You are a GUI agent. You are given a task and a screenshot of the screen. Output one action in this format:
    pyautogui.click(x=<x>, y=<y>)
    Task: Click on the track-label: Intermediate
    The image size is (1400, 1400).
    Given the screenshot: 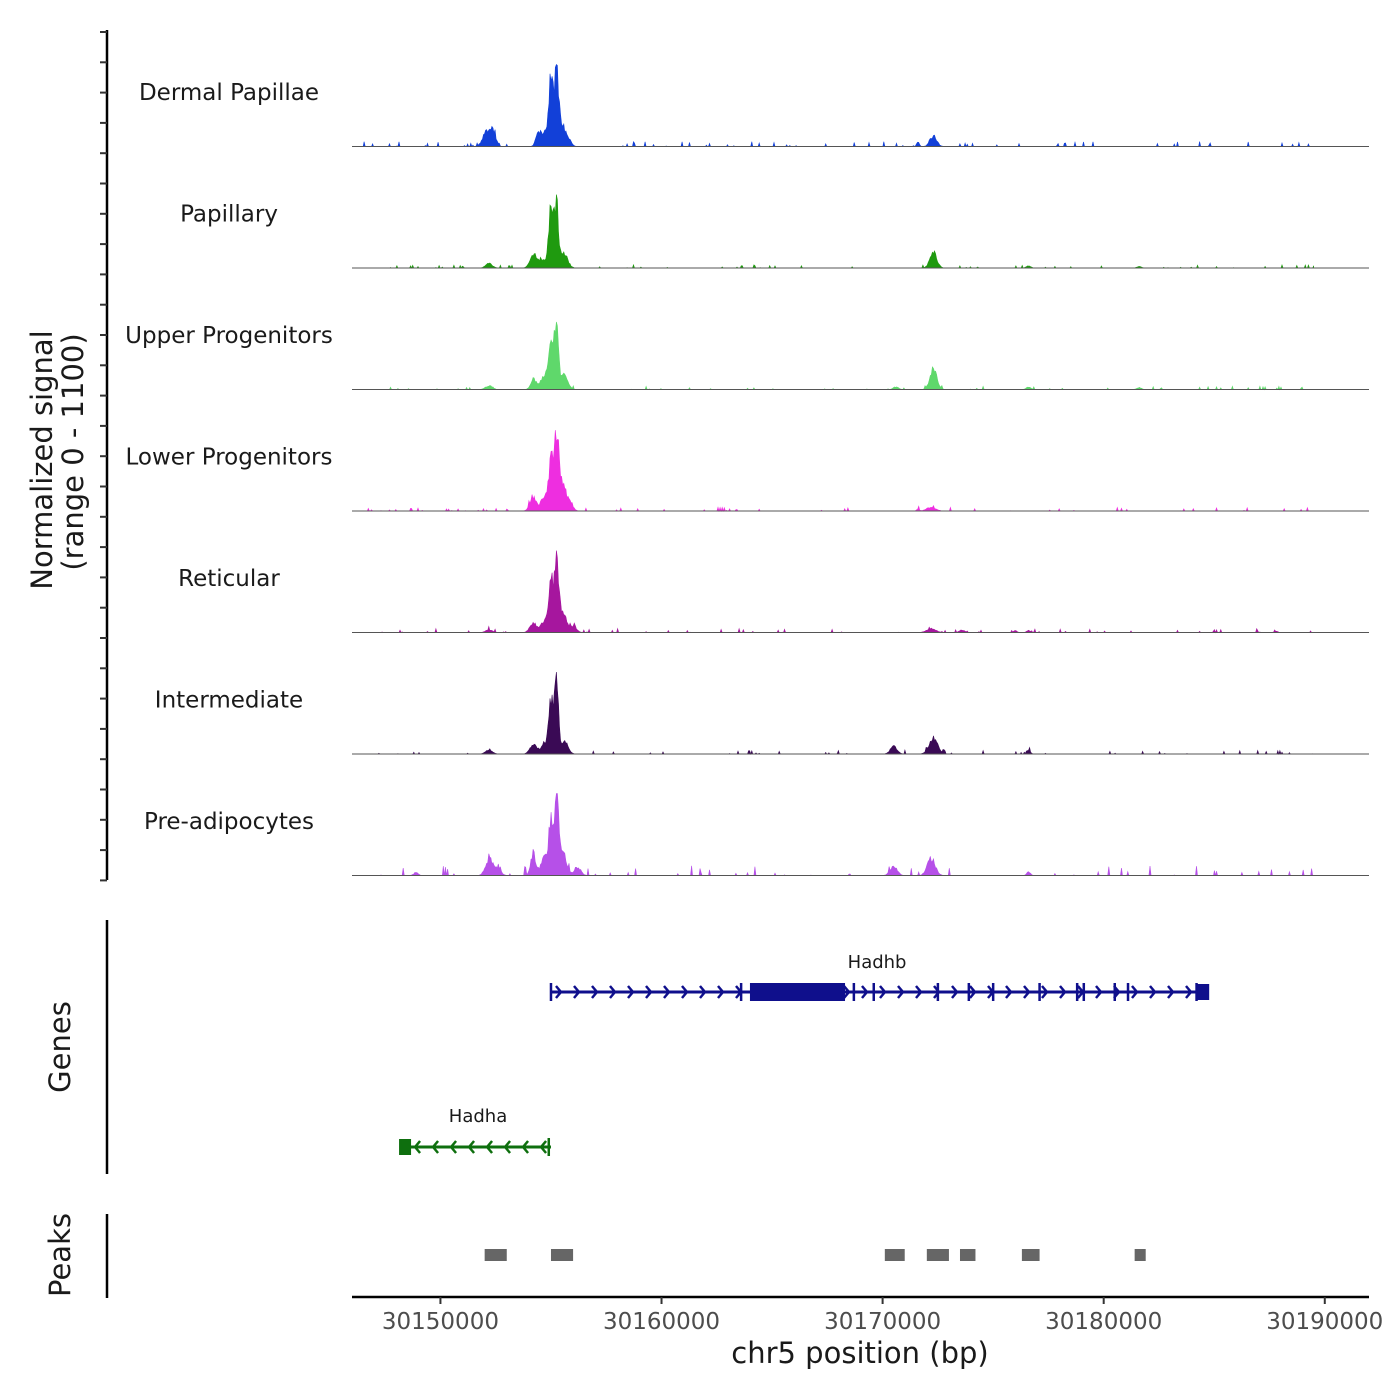 What is the action you would take?
    pyautogui.click(x=229, y=701)
    